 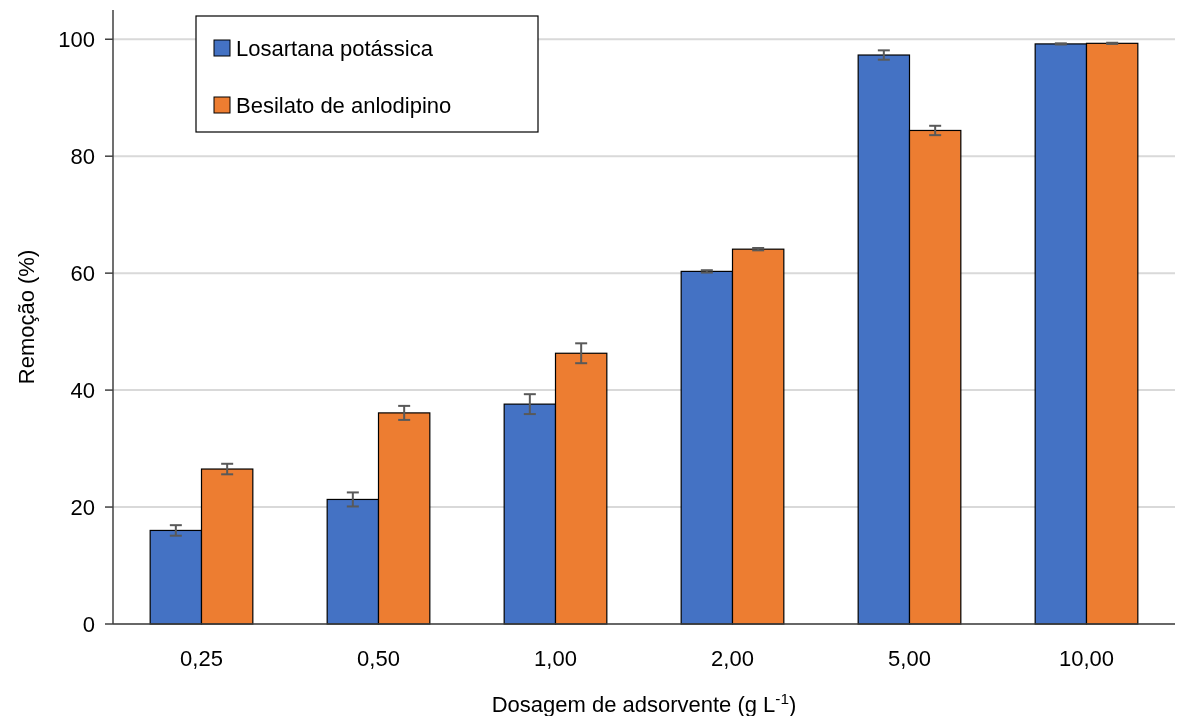 What do you see at coordinates (26, 317) in the screenshot?
I see `y-axis-title: Remoção (%)` at bounding box center [26, 317].